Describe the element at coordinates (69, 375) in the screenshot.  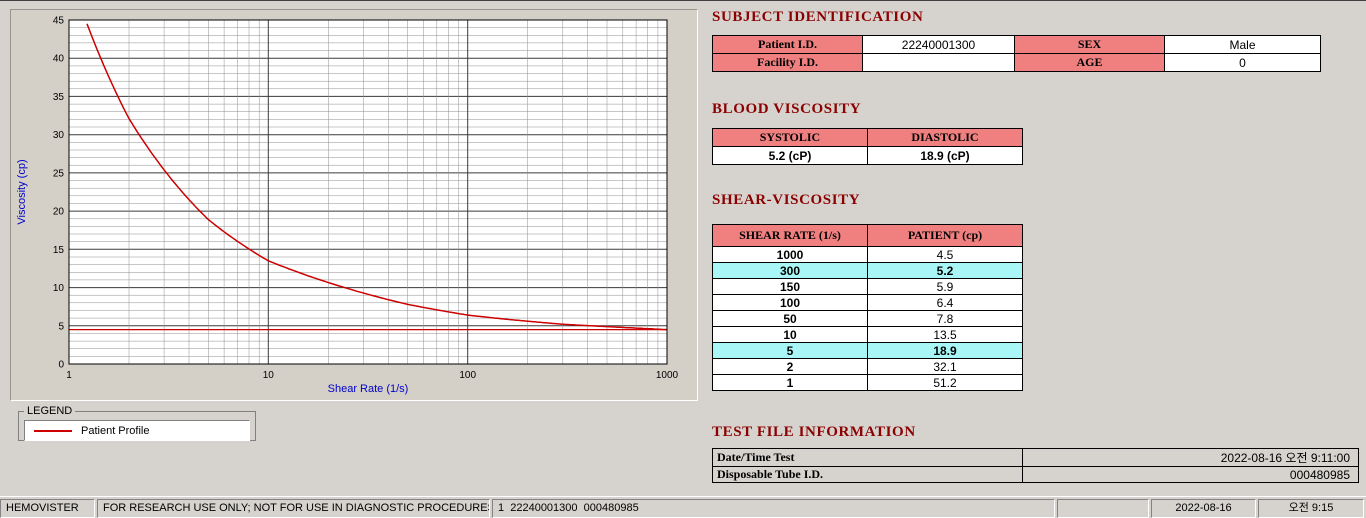
I see `svg-text: 1` at that location.